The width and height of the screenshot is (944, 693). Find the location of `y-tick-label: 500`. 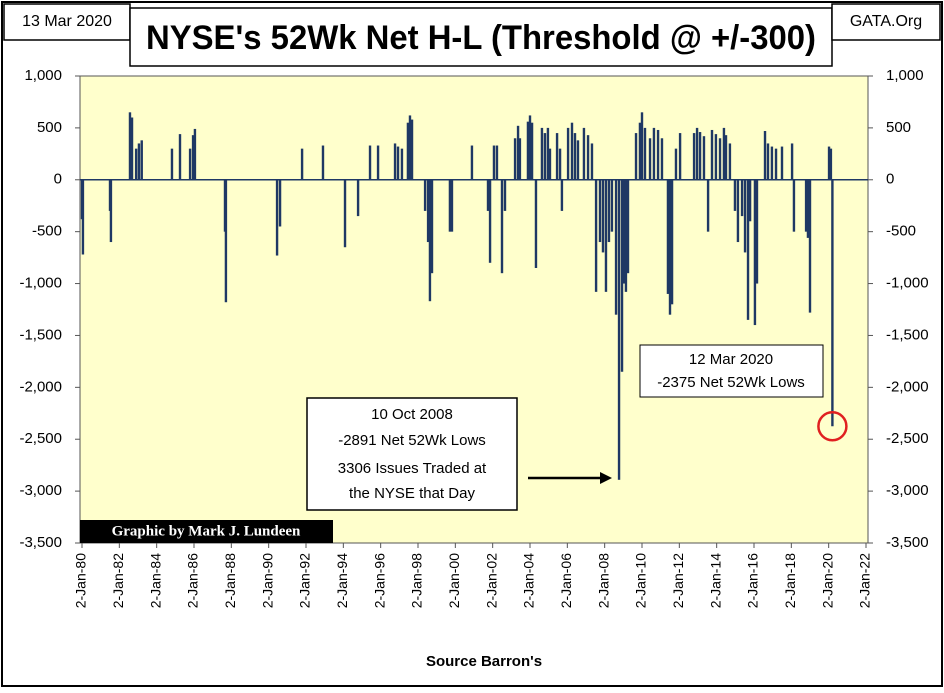

y-tick-label: 500 is located at coordinates (49, 127).